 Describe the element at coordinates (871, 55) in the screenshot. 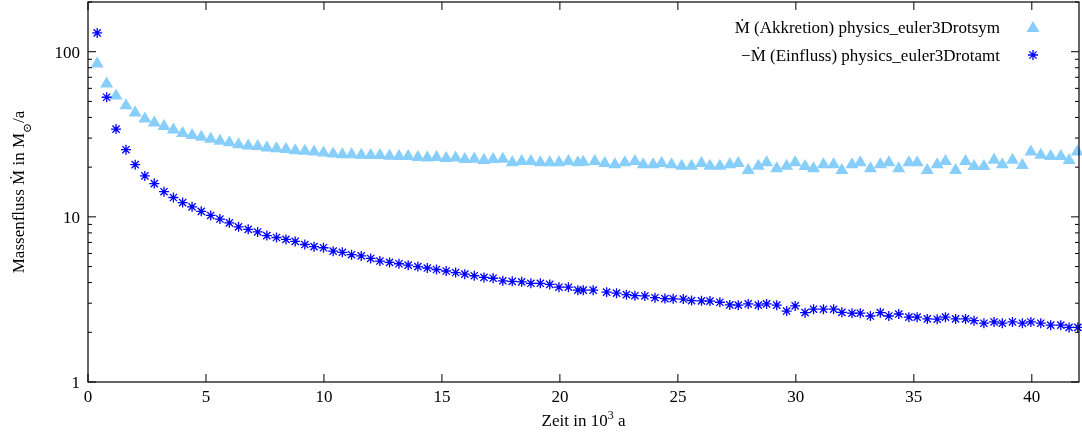

I see `legend-label: −Ṁ (Einfluss) physics_euler3Drotamt` at that location.